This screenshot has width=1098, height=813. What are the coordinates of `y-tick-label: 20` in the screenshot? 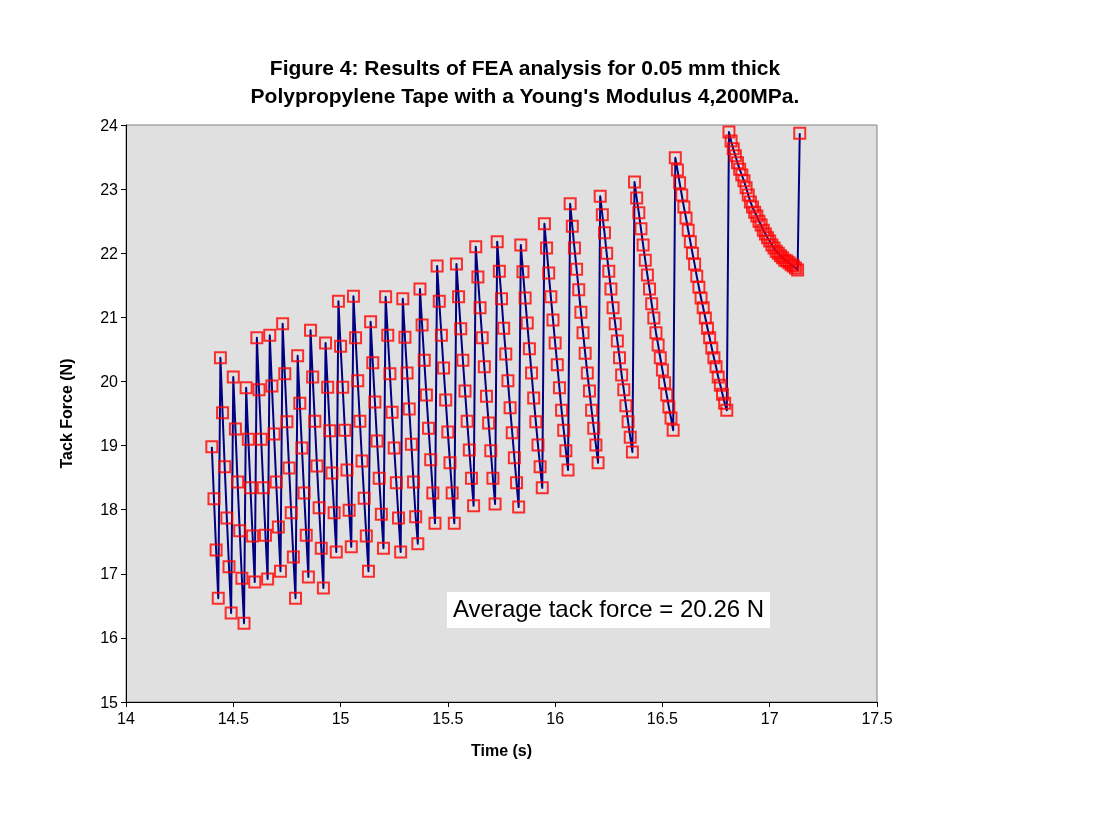 It's located at (109, 381).